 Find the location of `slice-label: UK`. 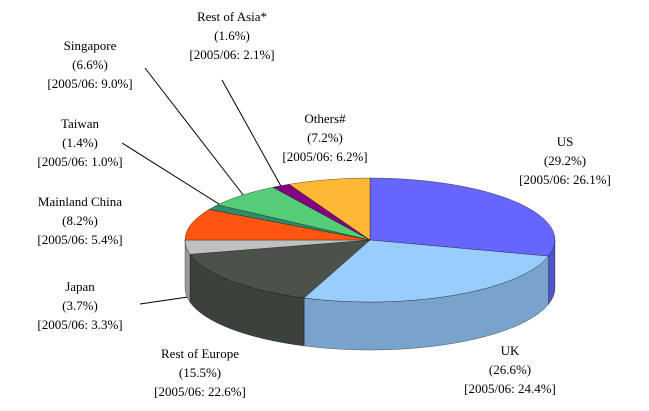

slice-label: UK is located at coordinates (510, 350).